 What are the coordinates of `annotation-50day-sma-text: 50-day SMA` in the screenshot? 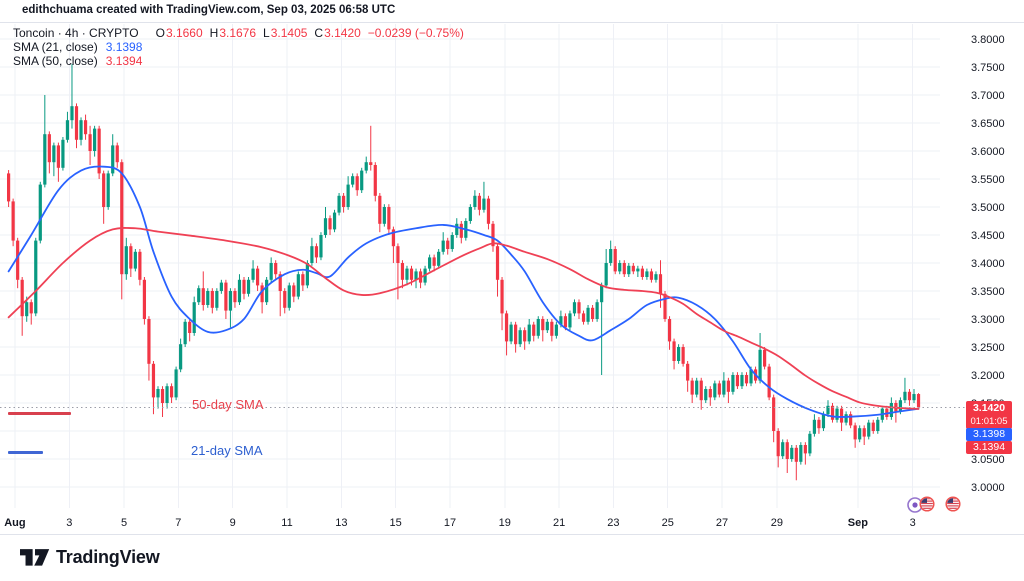 It's located at (228, 404).